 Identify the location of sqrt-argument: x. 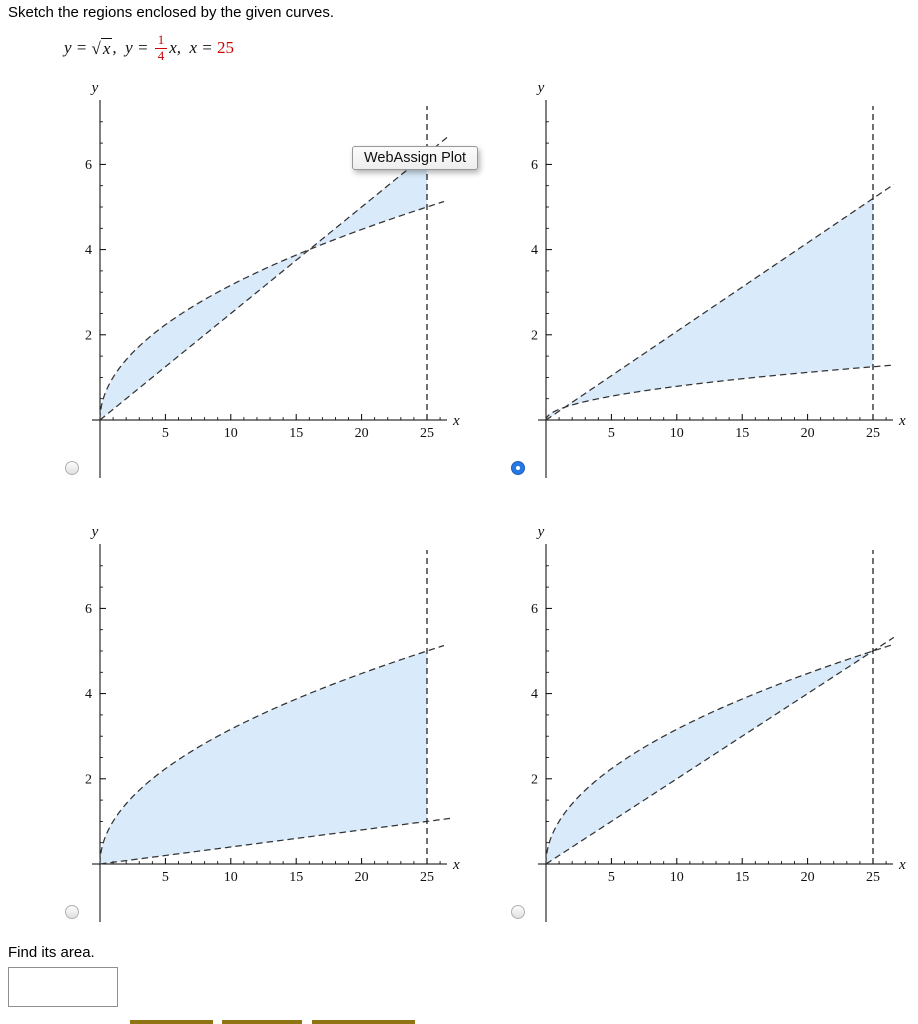
(106, 47).